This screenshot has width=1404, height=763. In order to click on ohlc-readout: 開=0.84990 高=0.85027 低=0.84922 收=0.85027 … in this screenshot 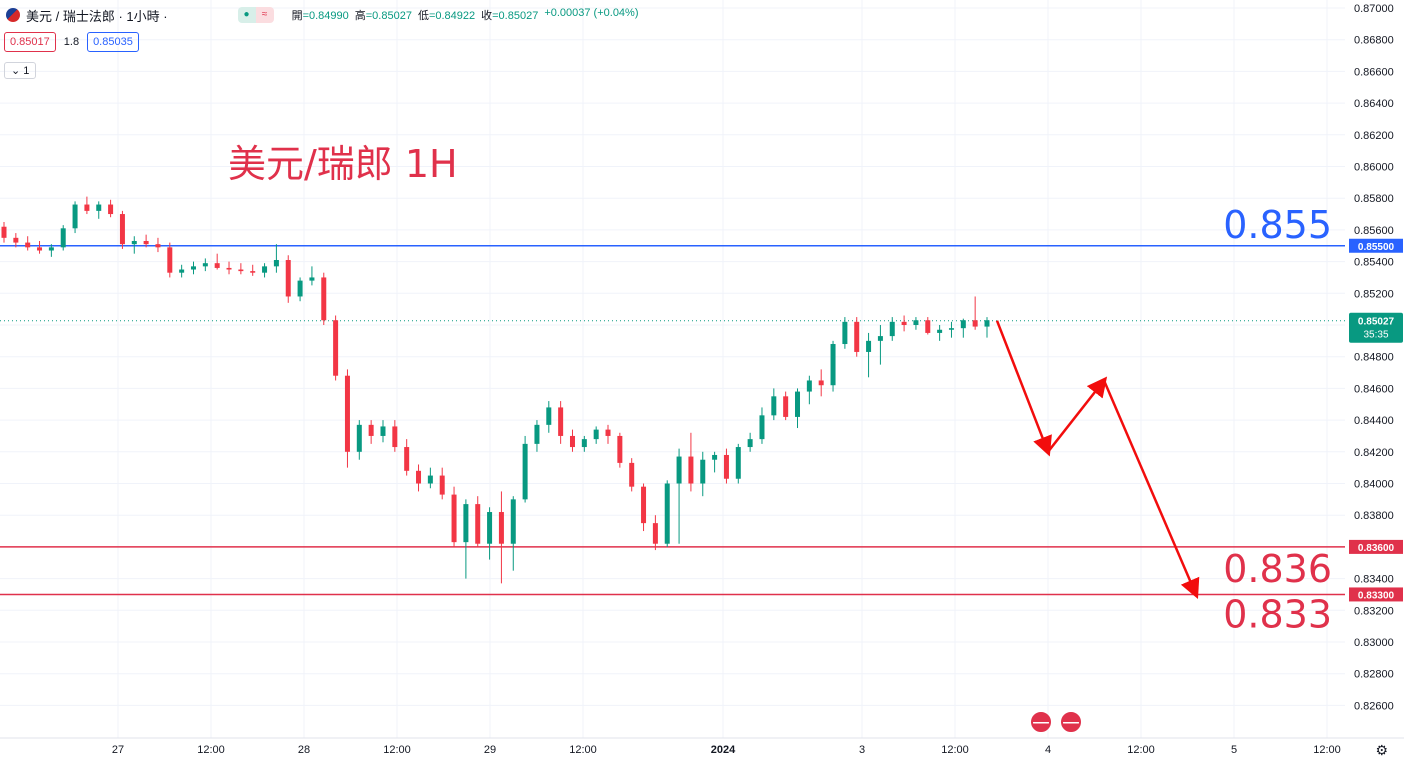, I will do `click(465, 15)`.